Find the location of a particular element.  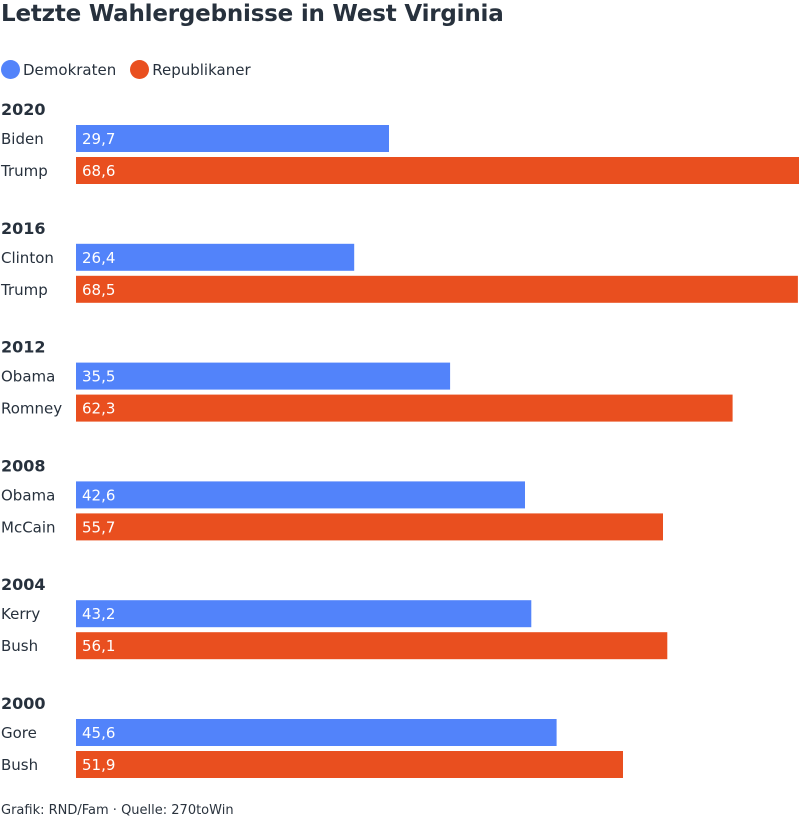

legend: Demokraten Republikaner is located at coordinates (126, 69).